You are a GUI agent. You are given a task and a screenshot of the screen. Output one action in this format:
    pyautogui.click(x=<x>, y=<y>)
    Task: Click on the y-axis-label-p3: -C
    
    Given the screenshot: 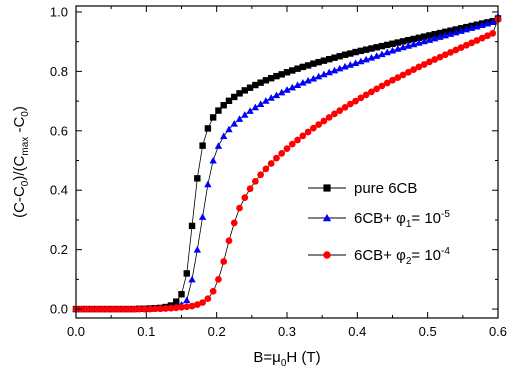 What is the action you would take?
    pyautogui.click(x=19, y=127)
    